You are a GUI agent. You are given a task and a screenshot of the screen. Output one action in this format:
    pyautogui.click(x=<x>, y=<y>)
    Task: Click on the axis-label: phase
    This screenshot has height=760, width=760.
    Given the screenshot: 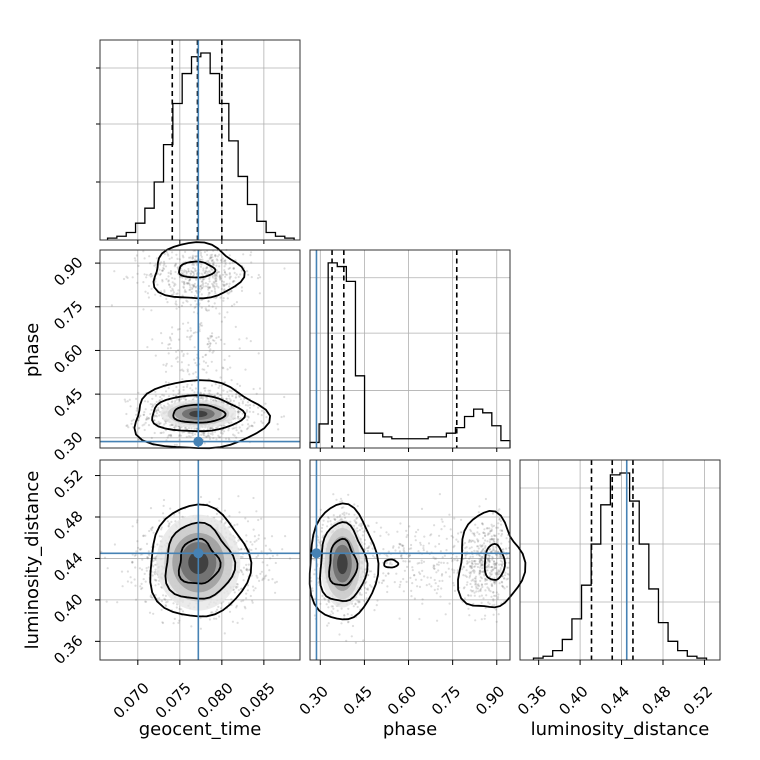 What is the action you would take?
    pyautogui.click(x=410, y=729)
    